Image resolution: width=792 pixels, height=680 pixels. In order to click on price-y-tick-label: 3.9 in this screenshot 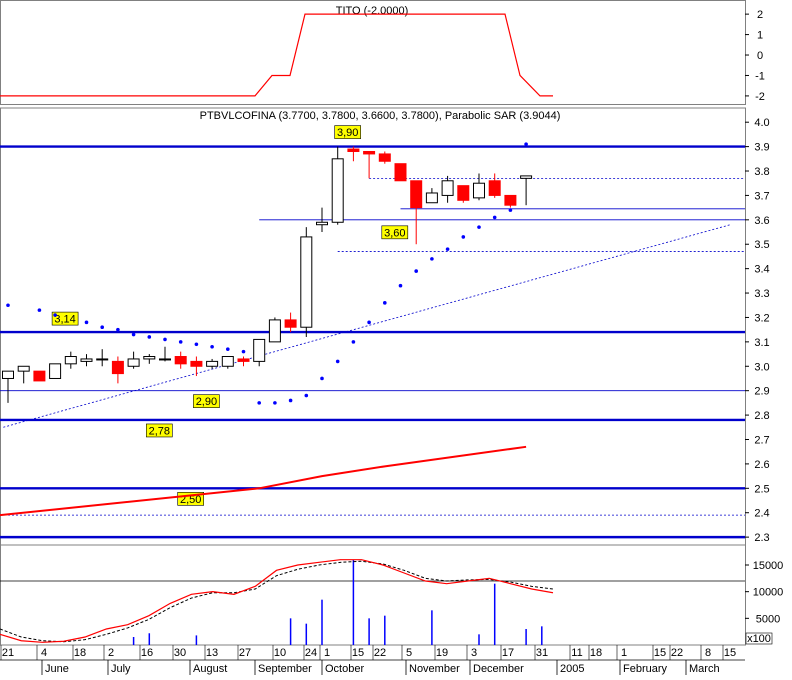, I will do `click(761, 148)`.